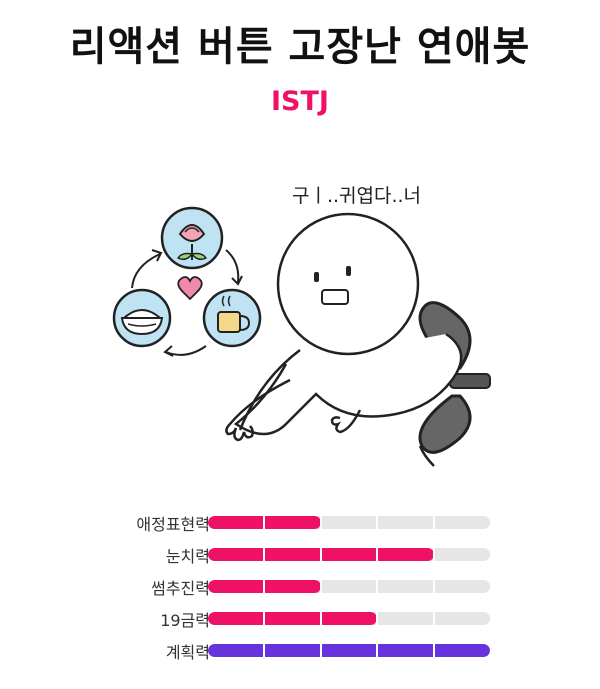 Image resolution: width=600 pixels, height=689 pixels. Describe the element at coordinates (180, 588) in the screenshot. I see `stat-label: 썸추진력` at that location.